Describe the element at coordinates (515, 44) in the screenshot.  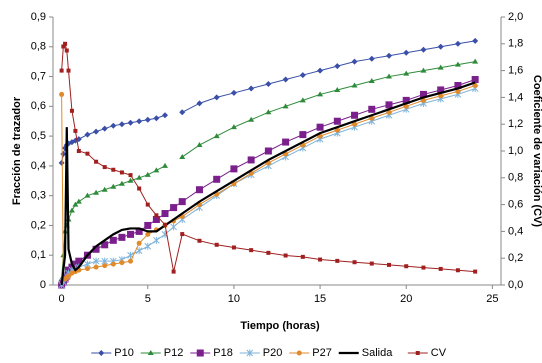
I see `y2-tick-label: 1,8` at that location.